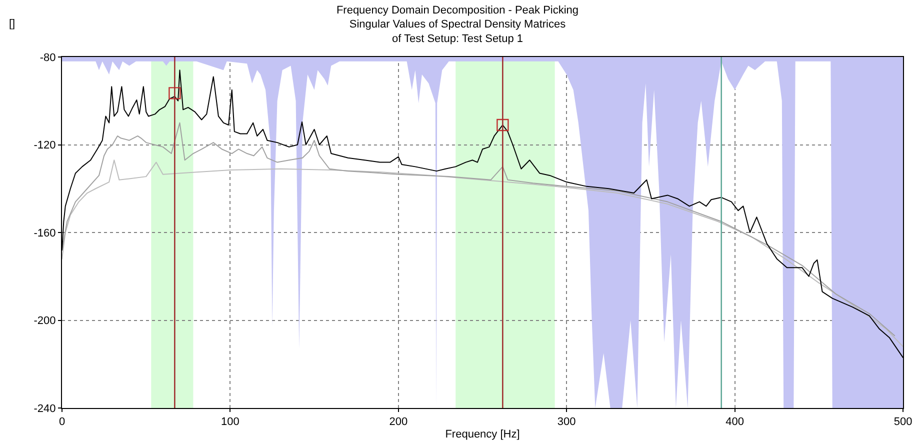 The height and width of the screenshot is (442, 915). I want to click on x-tick-label: 0, so click(62, 422).